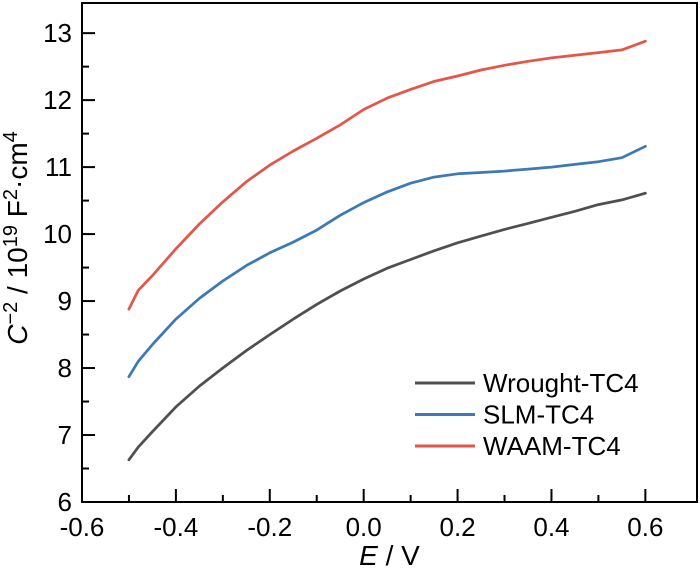  Describe the element at coordinates (58, 167) in the screenshot. I see `y-tick-label: 11` at that location.